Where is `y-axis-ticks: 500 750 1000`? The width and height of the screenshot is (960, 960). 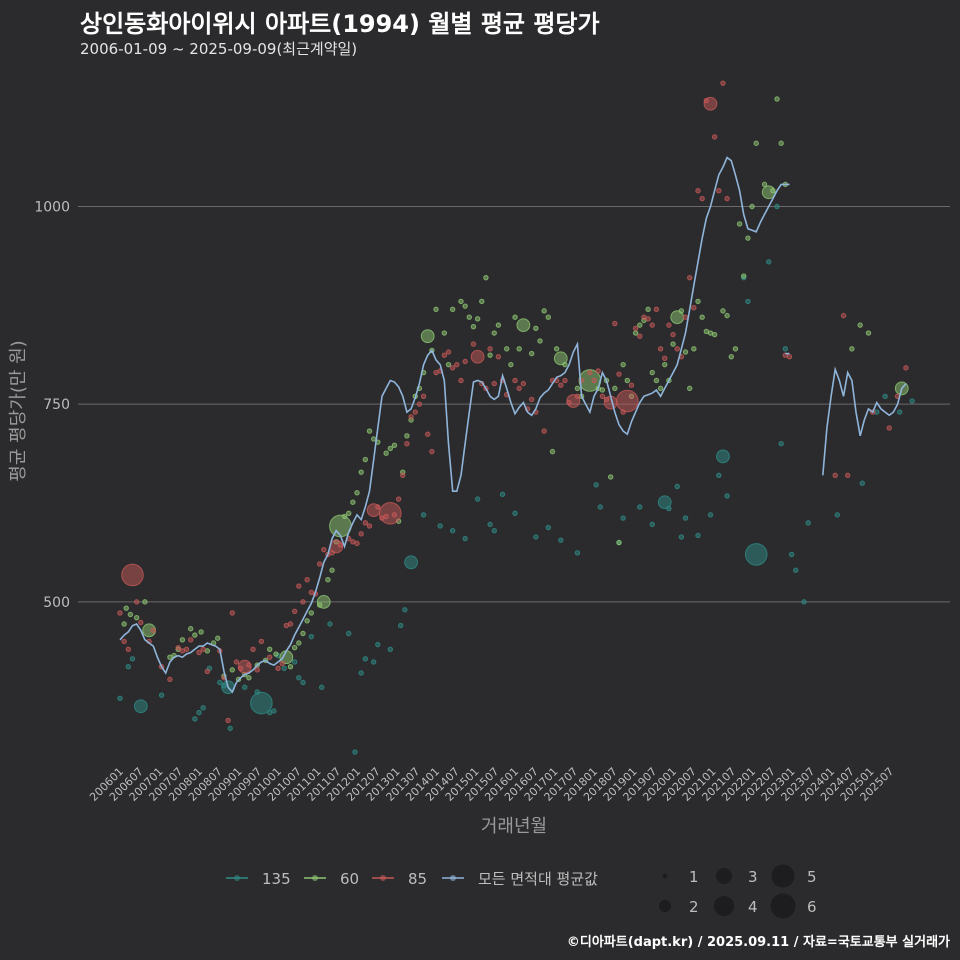 y-axis-ticks: 500 750 1000 is located at coordinates (52, 405).